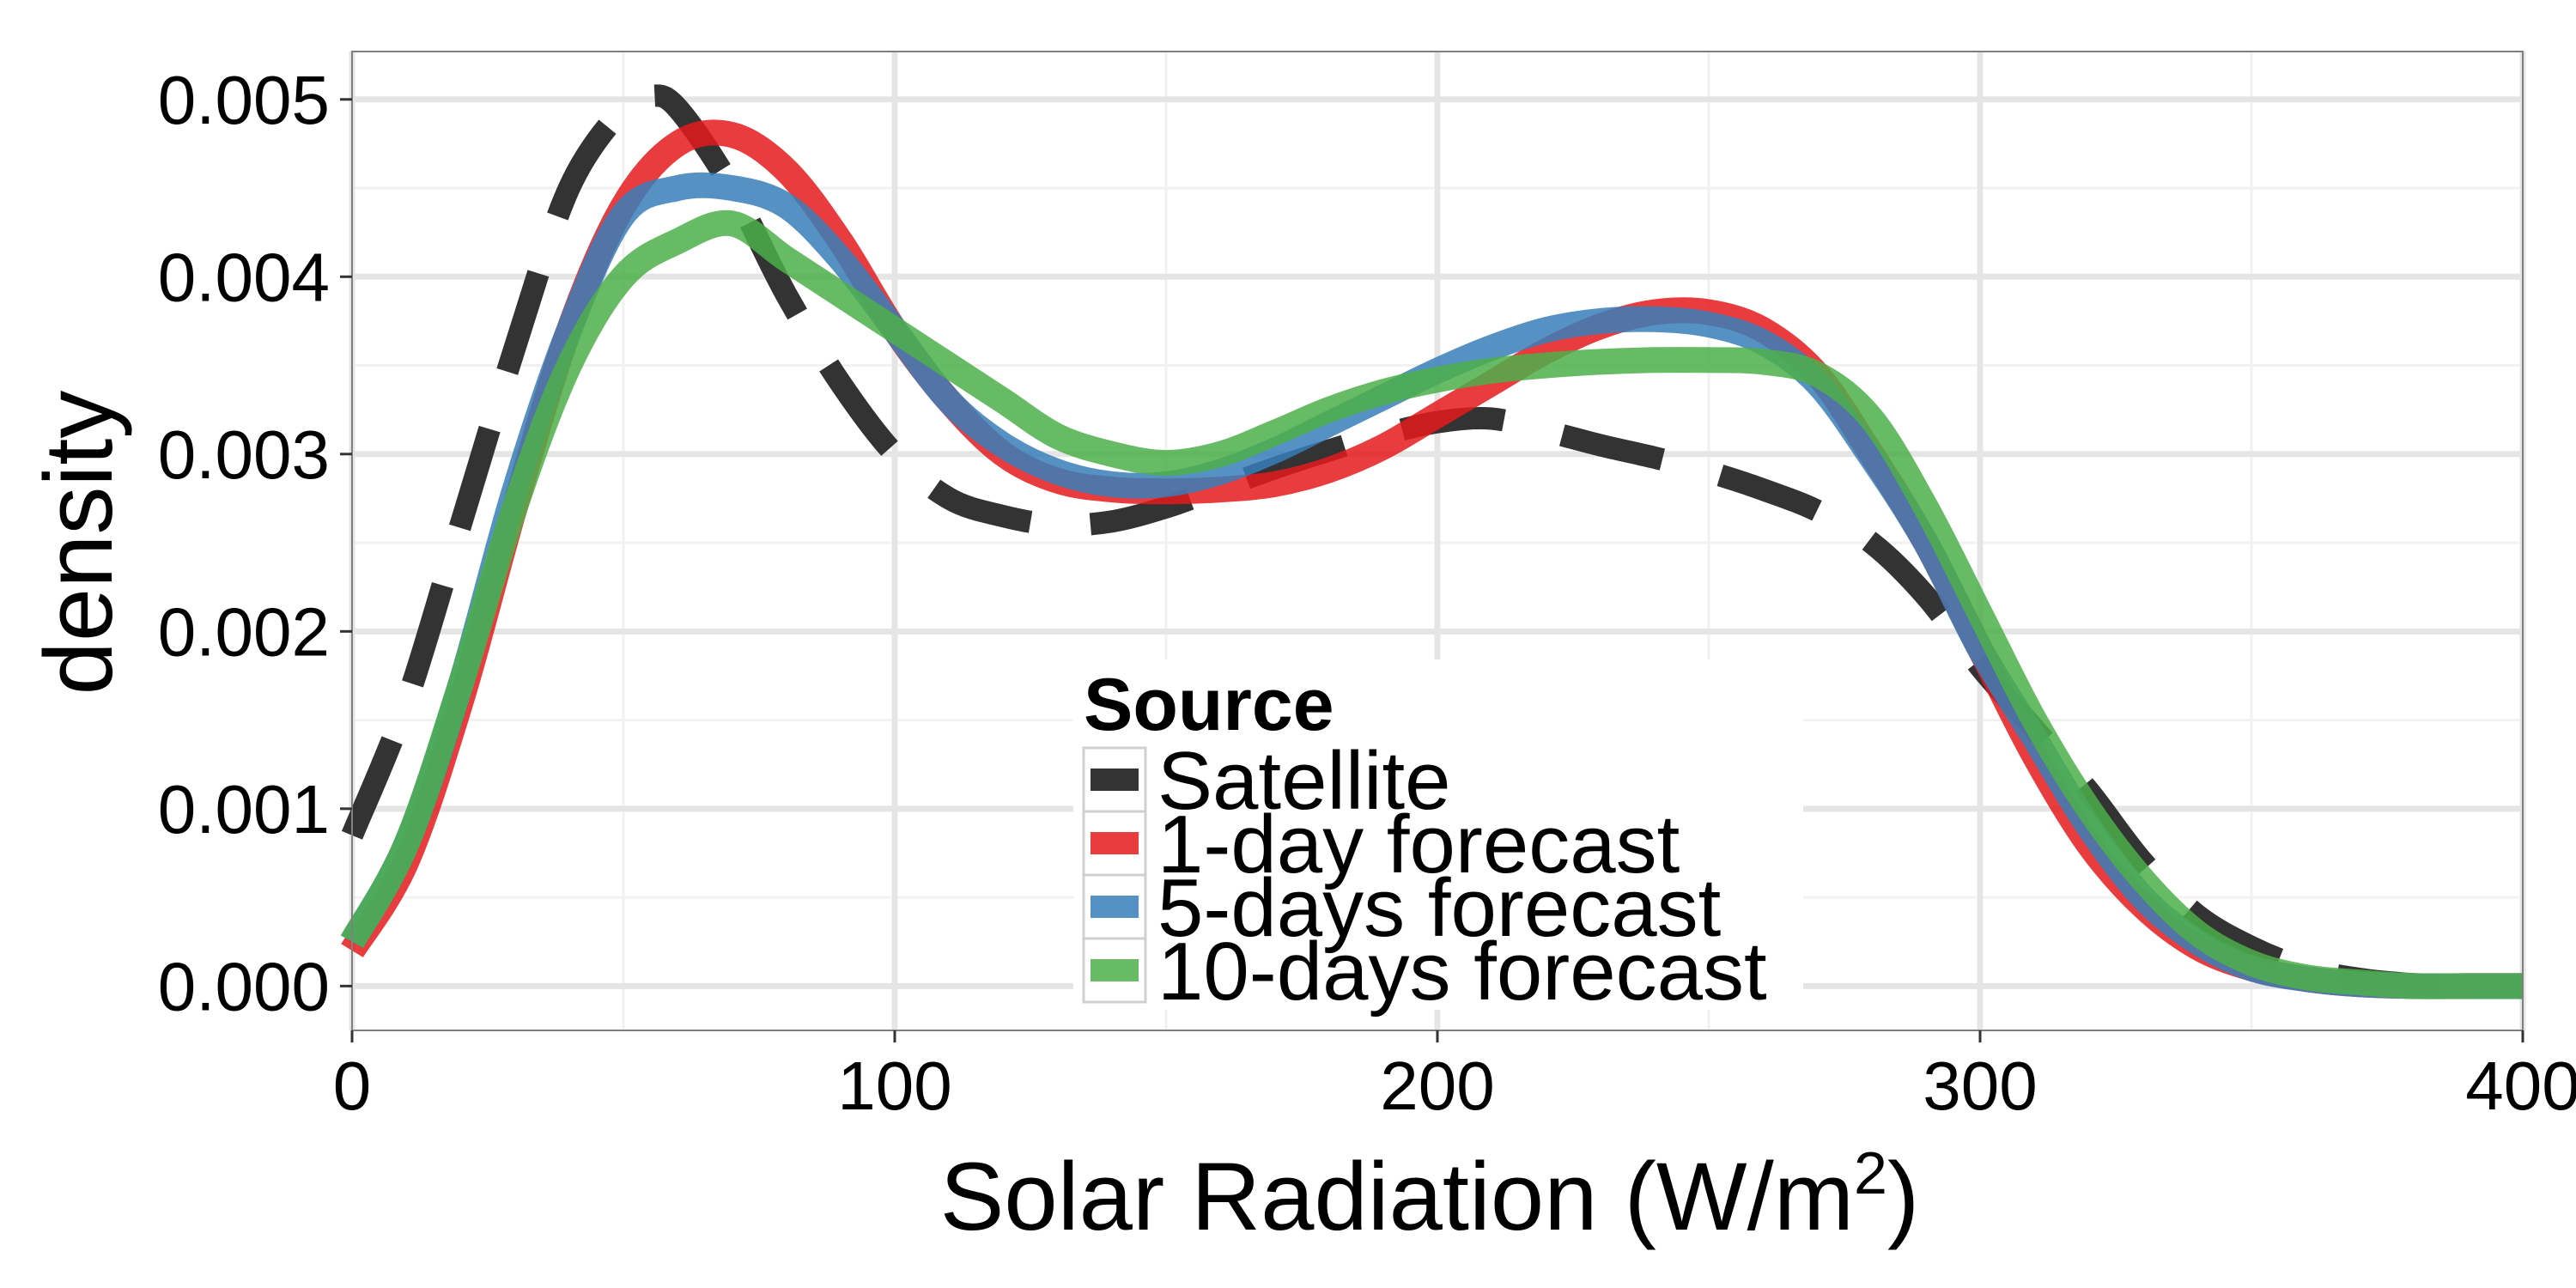 The width and height of the screenshot is (2576, 1288). I want to click on y-tick-label: 0.004, so click(244, 277).